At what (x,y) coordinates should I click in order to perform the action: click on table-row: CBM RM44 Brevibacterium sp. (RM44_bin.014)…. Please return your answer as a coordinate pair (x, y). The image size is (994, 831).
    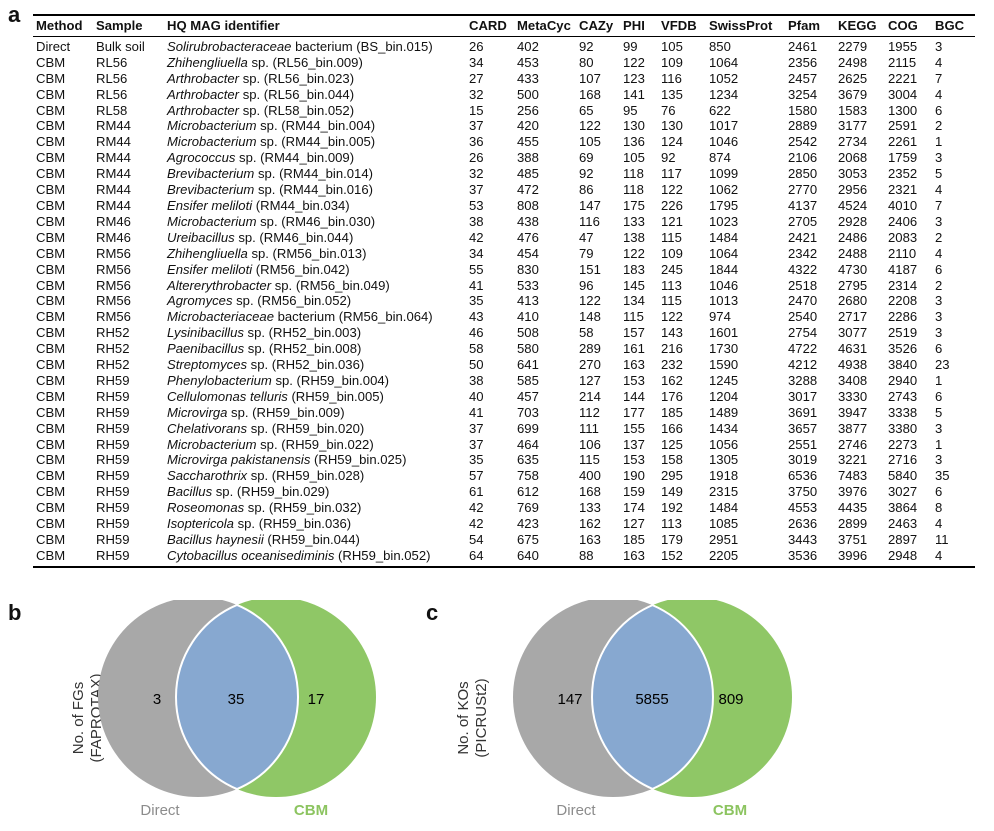
    Looking at the image, I should click on (504, 174).